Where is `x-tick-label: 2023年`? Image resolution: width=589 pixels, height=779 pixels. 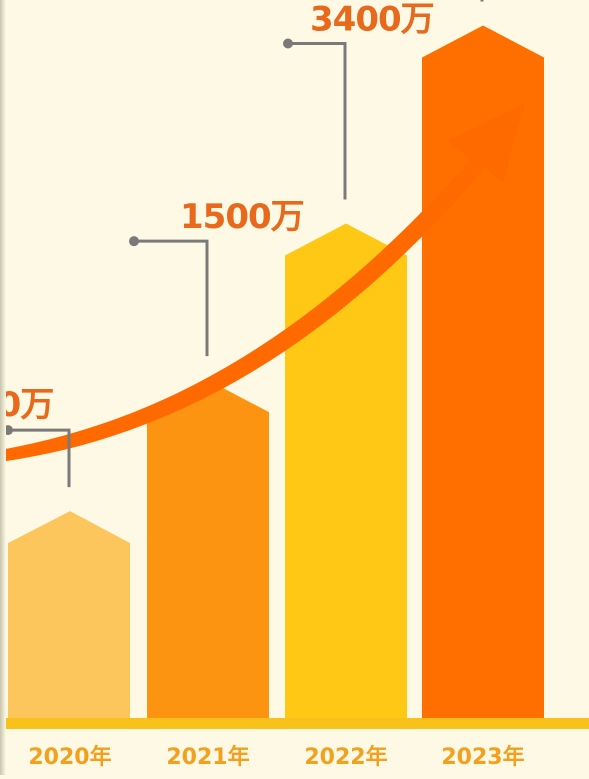
x-tick-label: 2023年 is located at coordinates (482, 757).